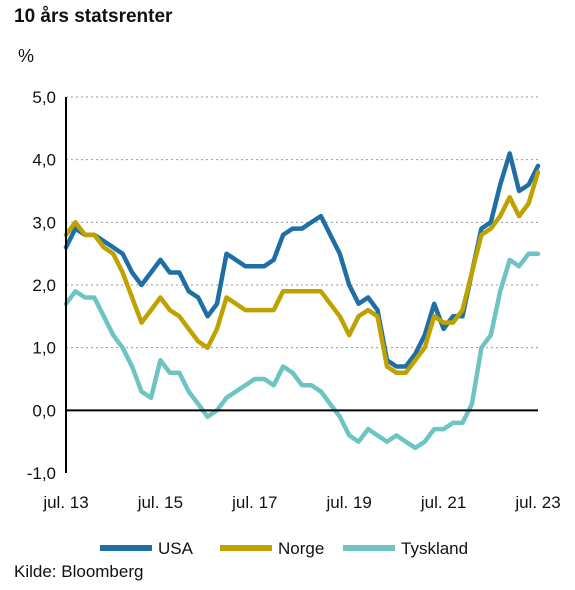 This screenshot has width=575, height=590. What do you see at coordinates (26, 56) in the screenshot?
I see `y-axis-unit: %` at bounding box center [26, 56].